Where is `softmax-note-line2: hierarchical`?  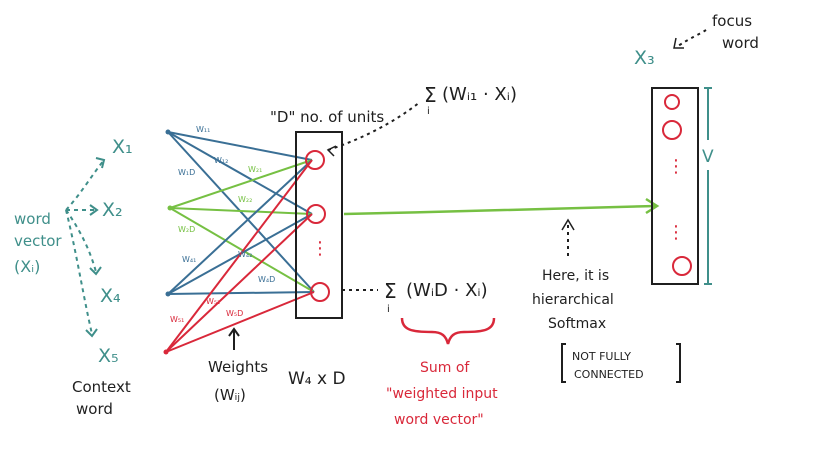 softmax-note-line2: hierarchical is located at coordinates (573, 300).